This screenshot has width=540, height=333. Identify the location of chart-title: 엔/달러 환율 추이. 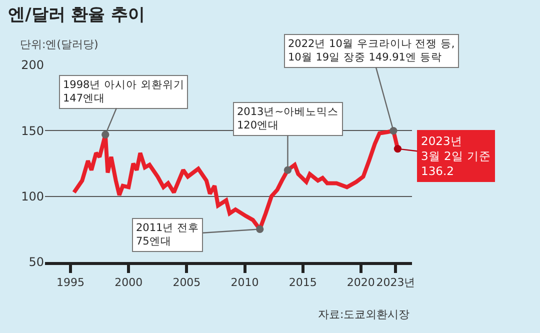
(77, 15).